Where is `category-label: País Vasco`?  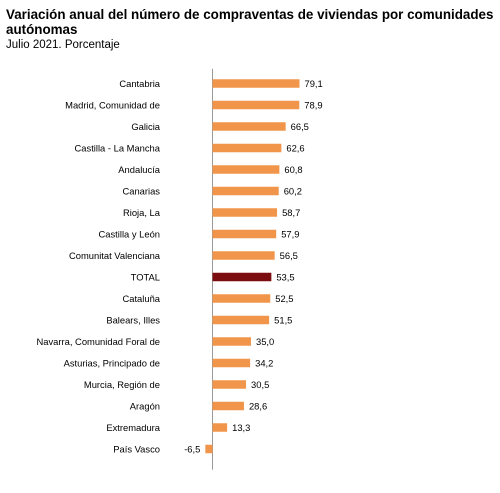
category-label: País Vasco is located at coordinates (136, 448).